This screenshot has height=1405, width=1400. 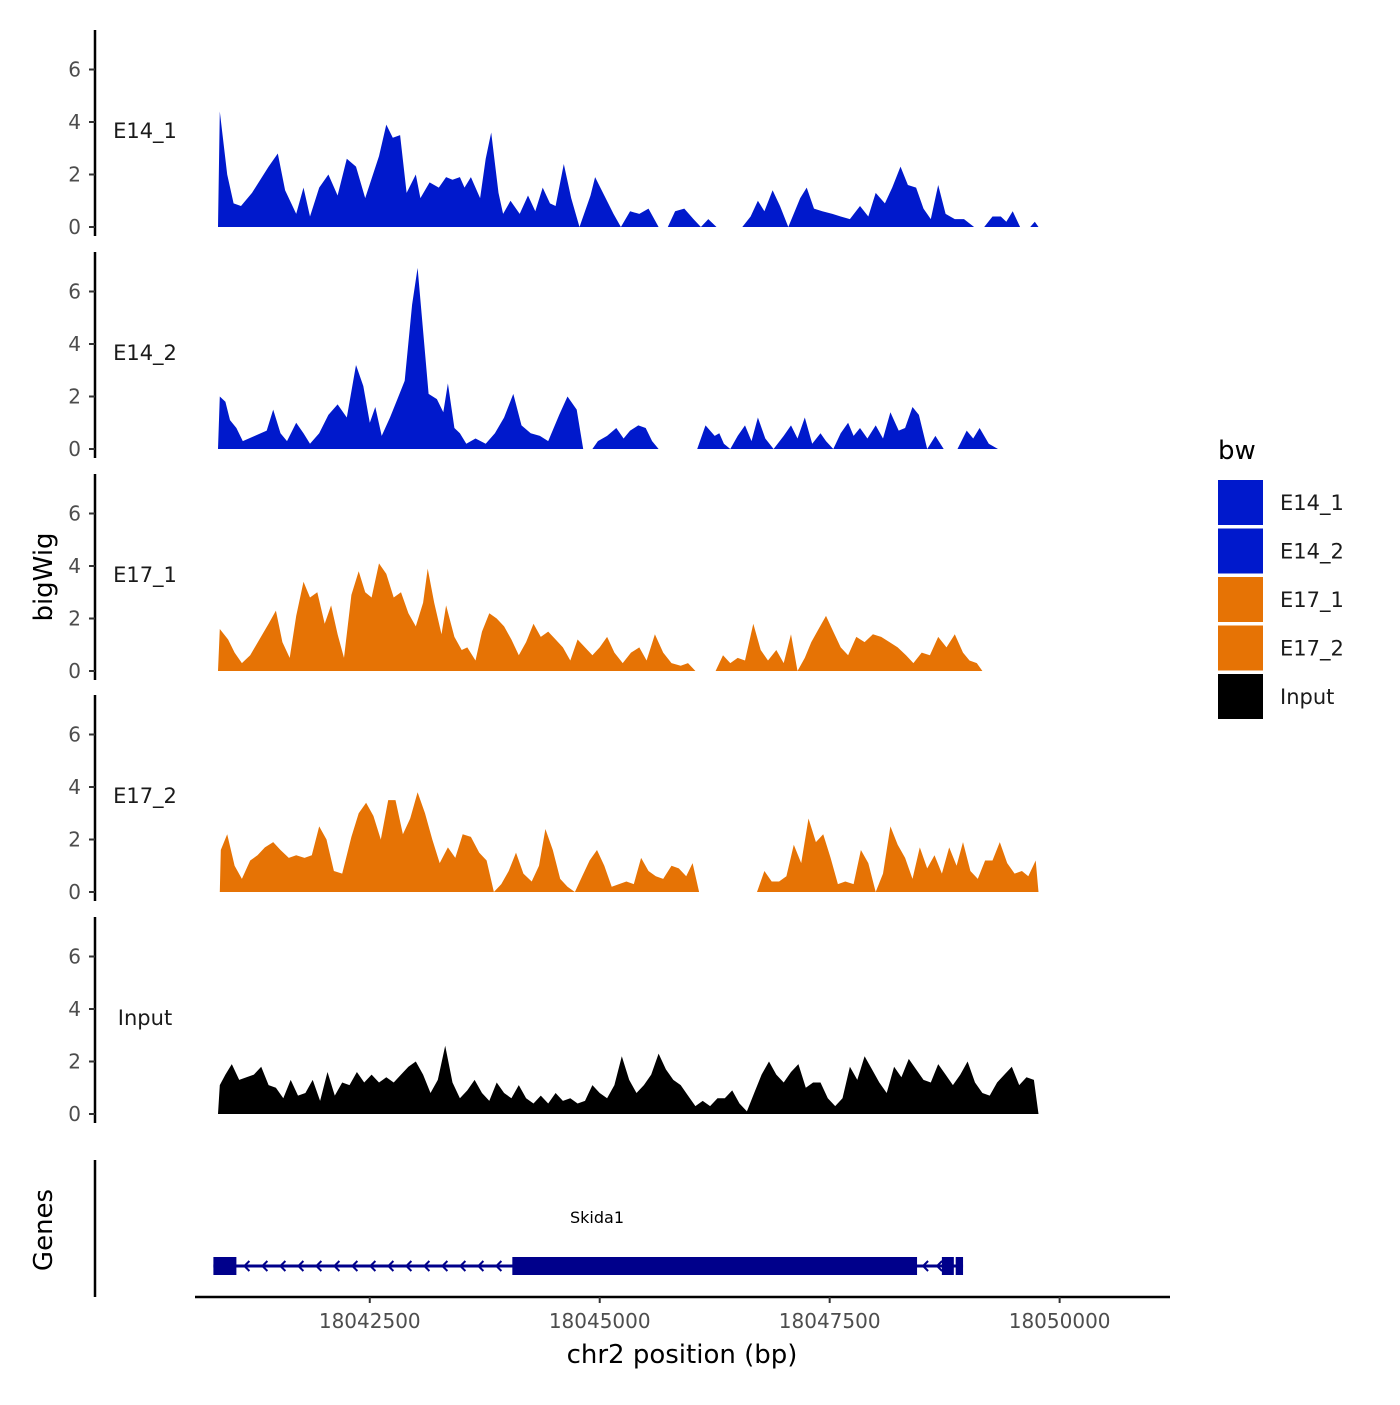 What do you see at coordinates (682, 1355) in the screenshot?
I see `x-axis-title: chr2 position (bp)` at bounding box center [682, 1355].